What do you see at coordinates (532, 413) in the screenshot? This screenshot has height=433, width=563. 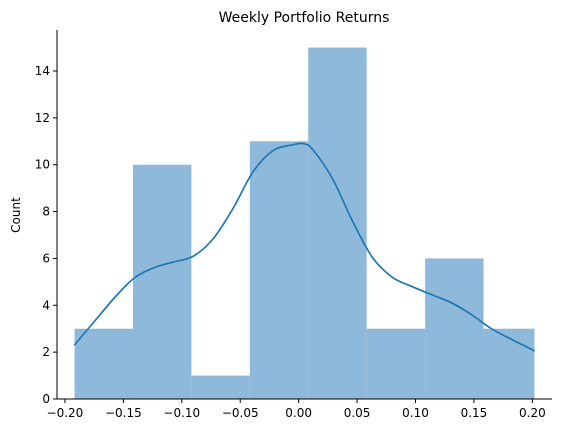 I see `x-tick-label: 0.20` at bounding box center [532, 413].